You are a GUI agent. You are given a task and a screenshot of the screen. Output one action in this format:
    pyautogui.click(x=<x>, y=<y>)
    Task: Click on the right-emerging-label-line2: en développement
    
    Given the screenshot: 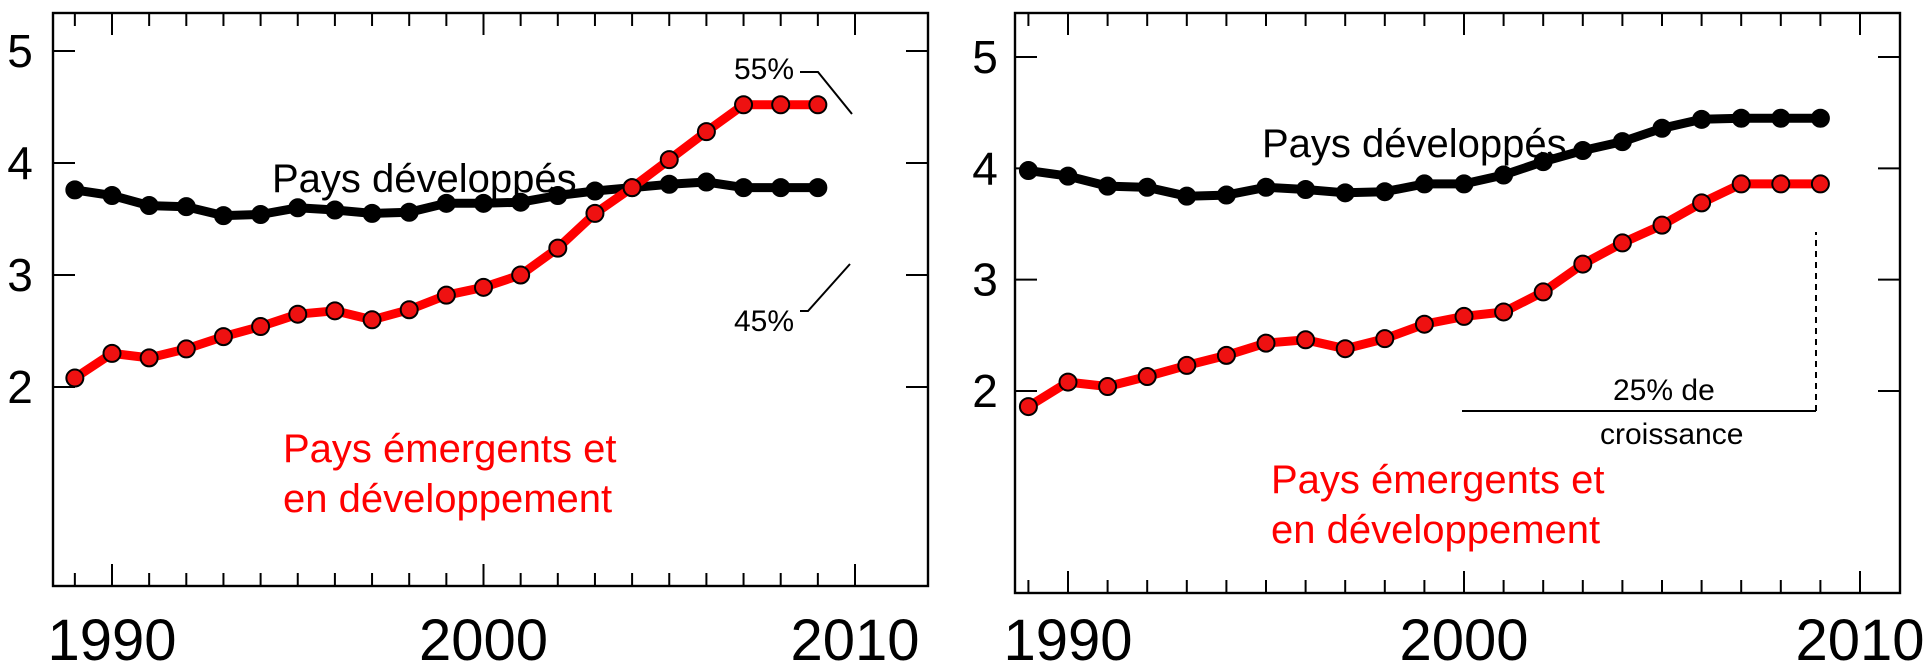 What is the action you would take?
    pyautogui.click(x=1435, y=530)
    